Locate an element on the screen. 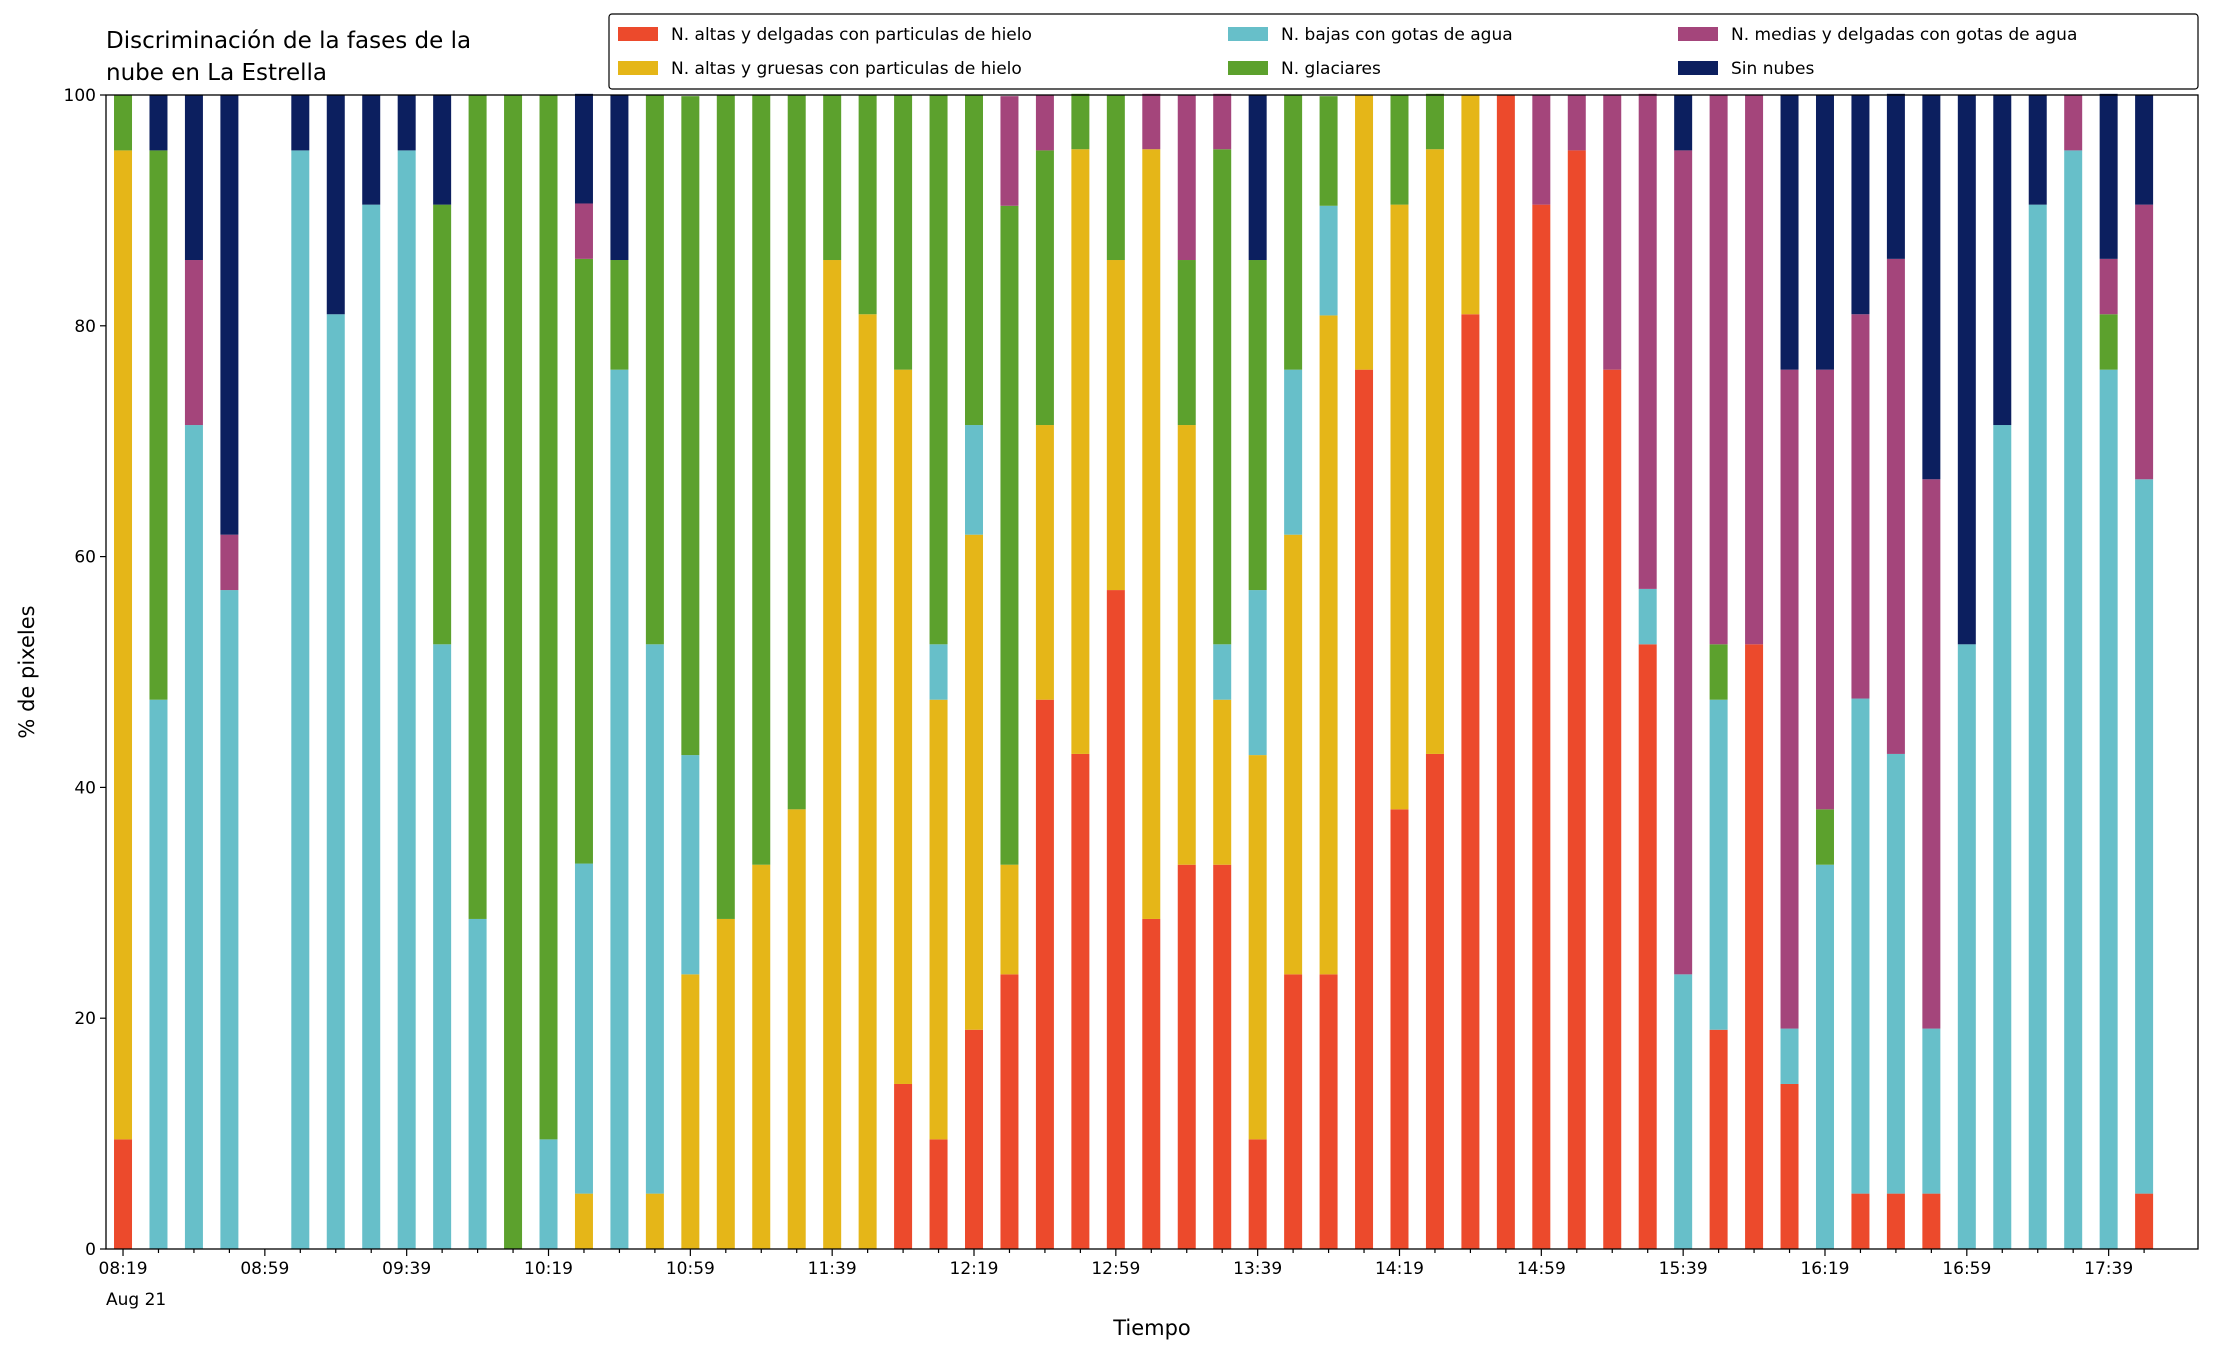 The image size is (2216, 1355). x-axis-label: Tiempo is located at coordinates (1151, 1328).